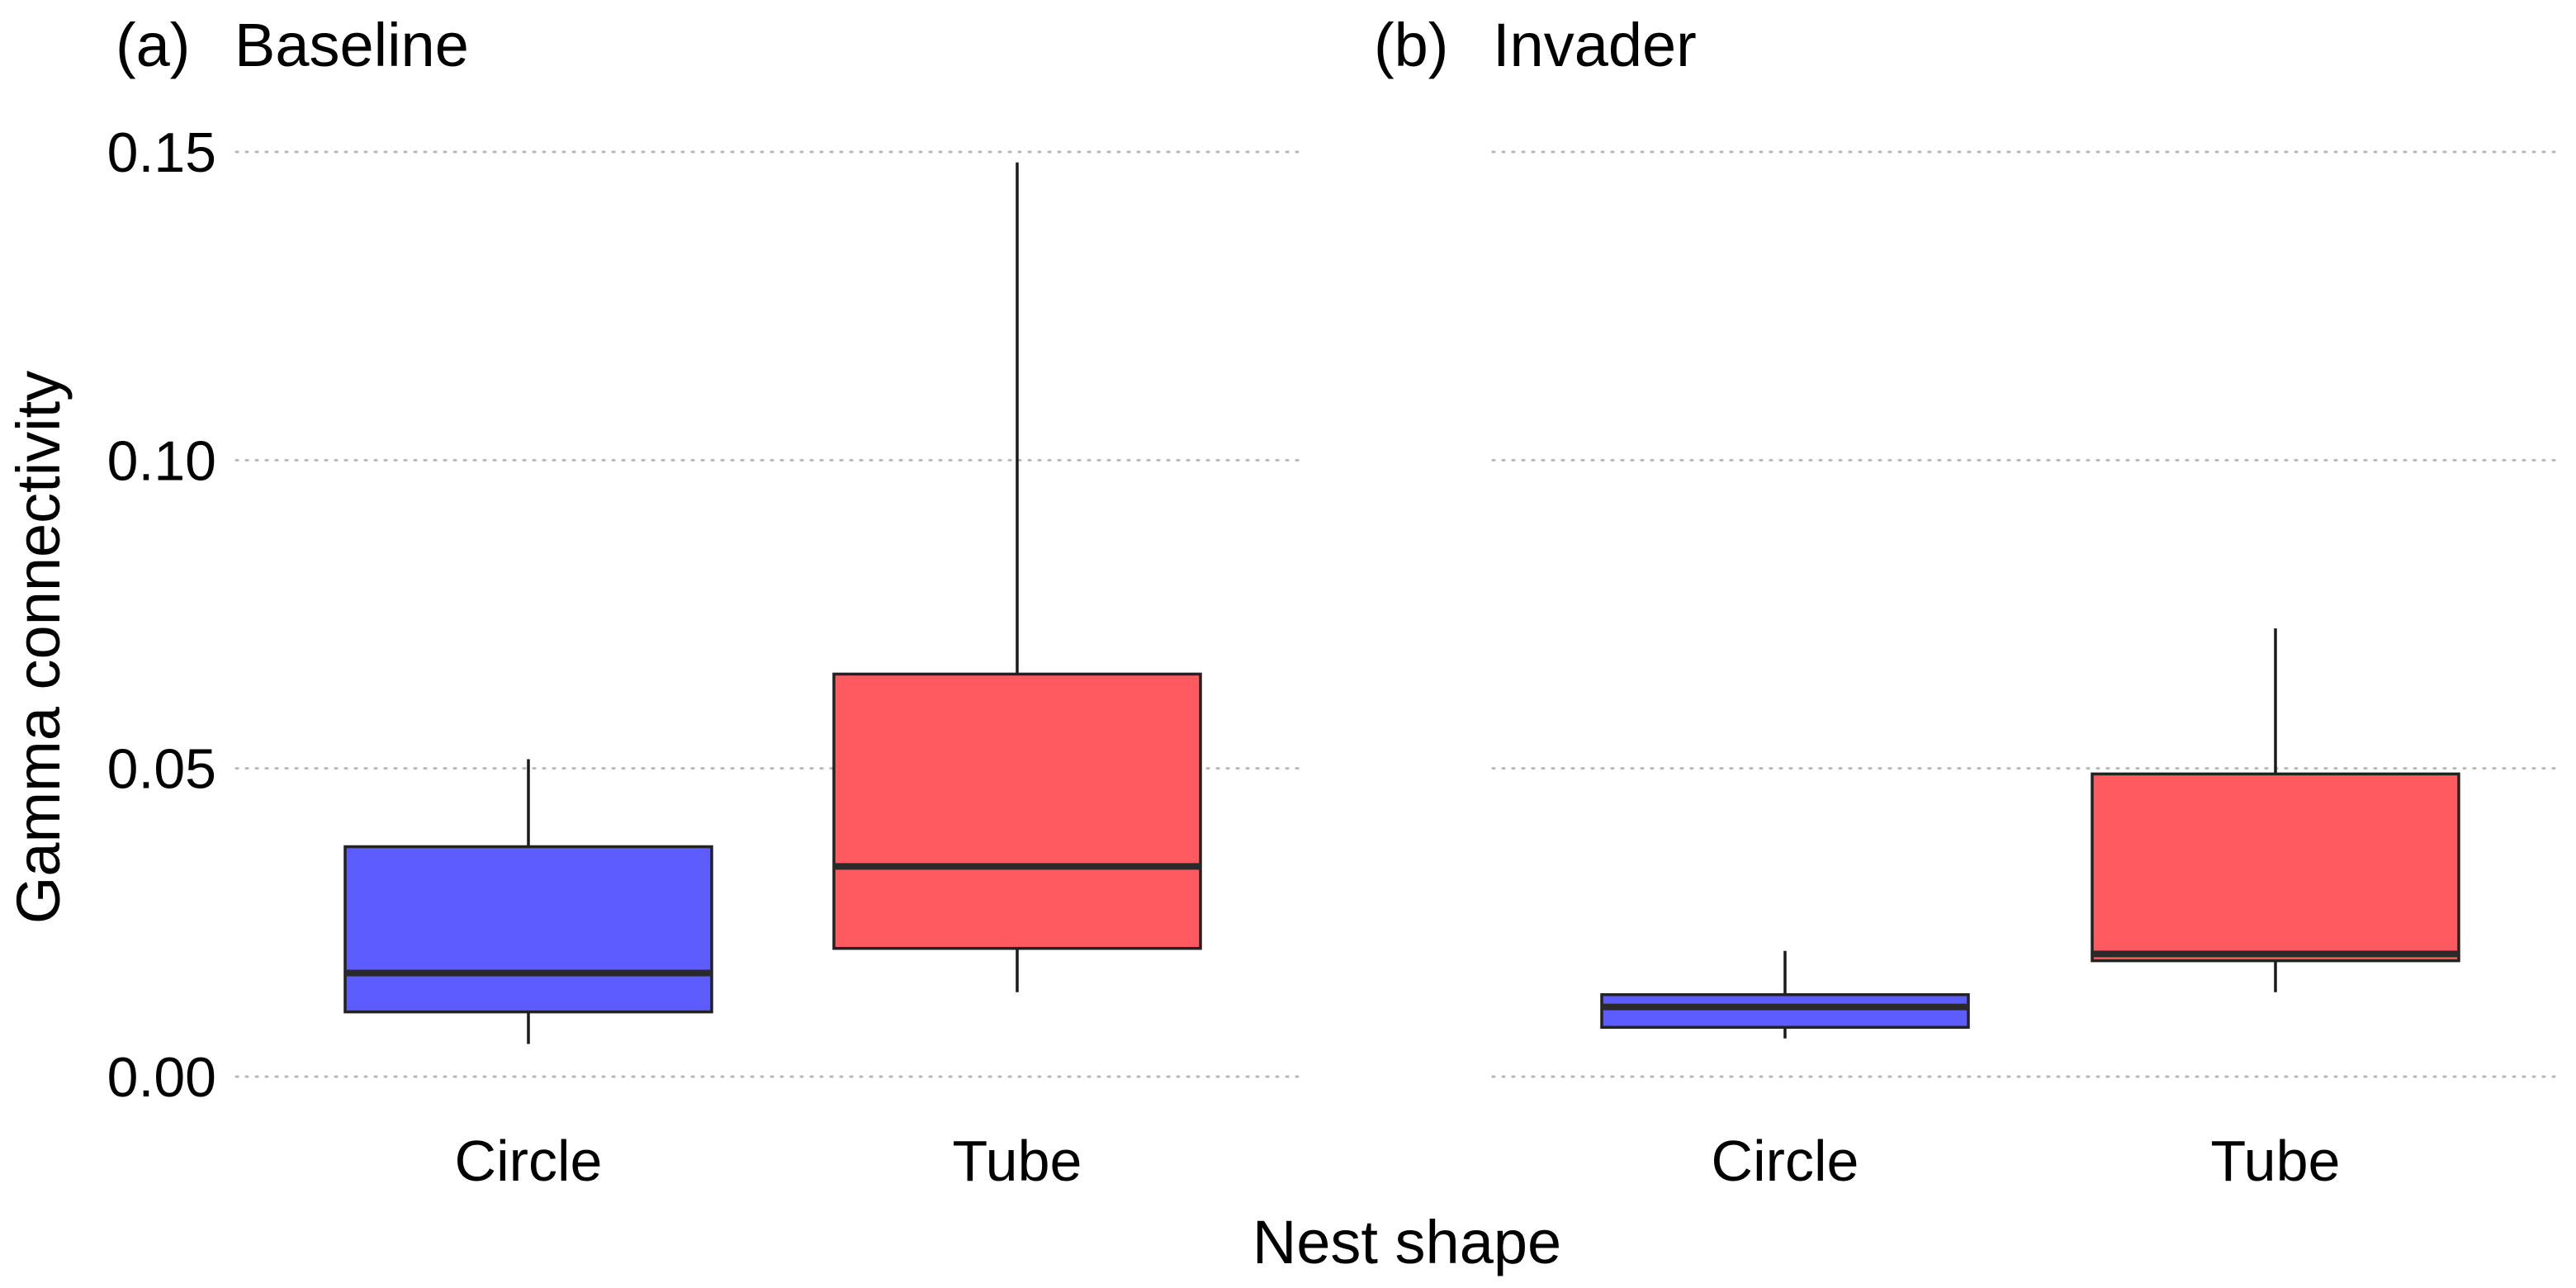  I want to click on y-tick-label: 0.00, so click(161, 1077).